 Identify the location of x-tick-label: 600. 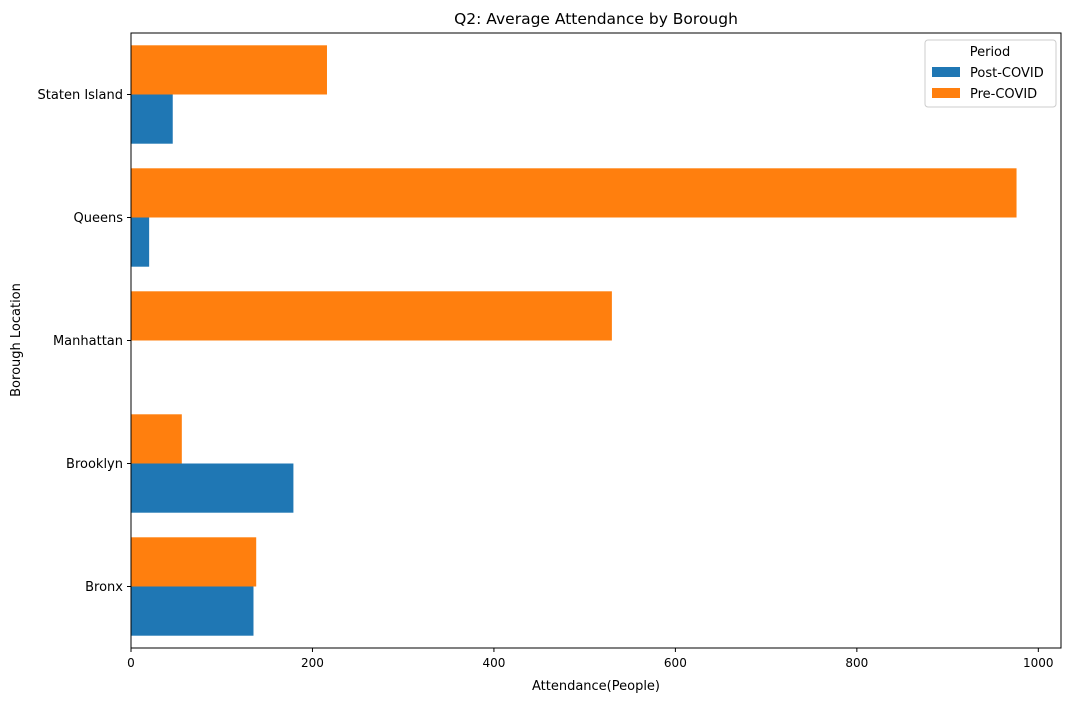
(675, 663).